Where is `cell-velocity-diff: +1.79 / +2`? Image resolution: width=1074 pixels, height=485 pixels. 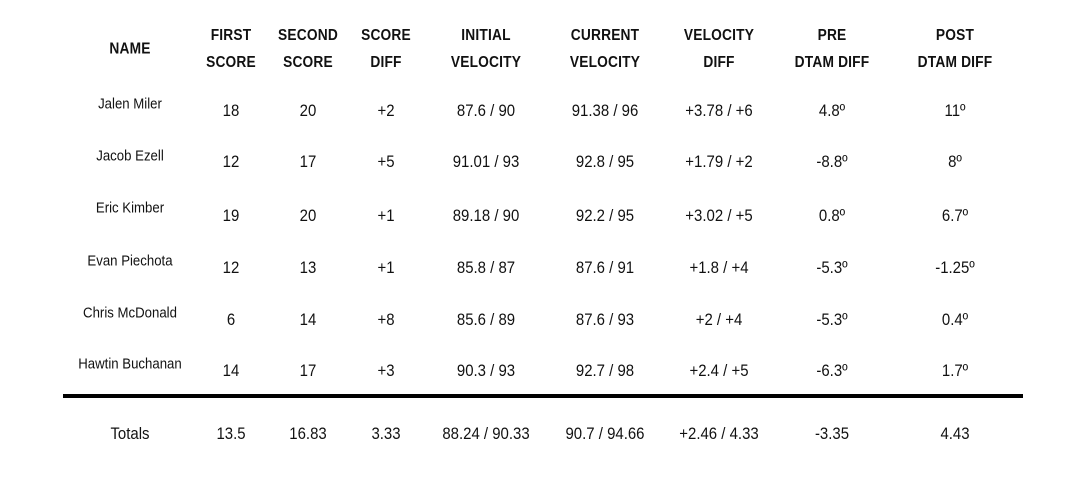
cell-velocity-diff: +1.79 / +2 is located at coordinates (719, 161).